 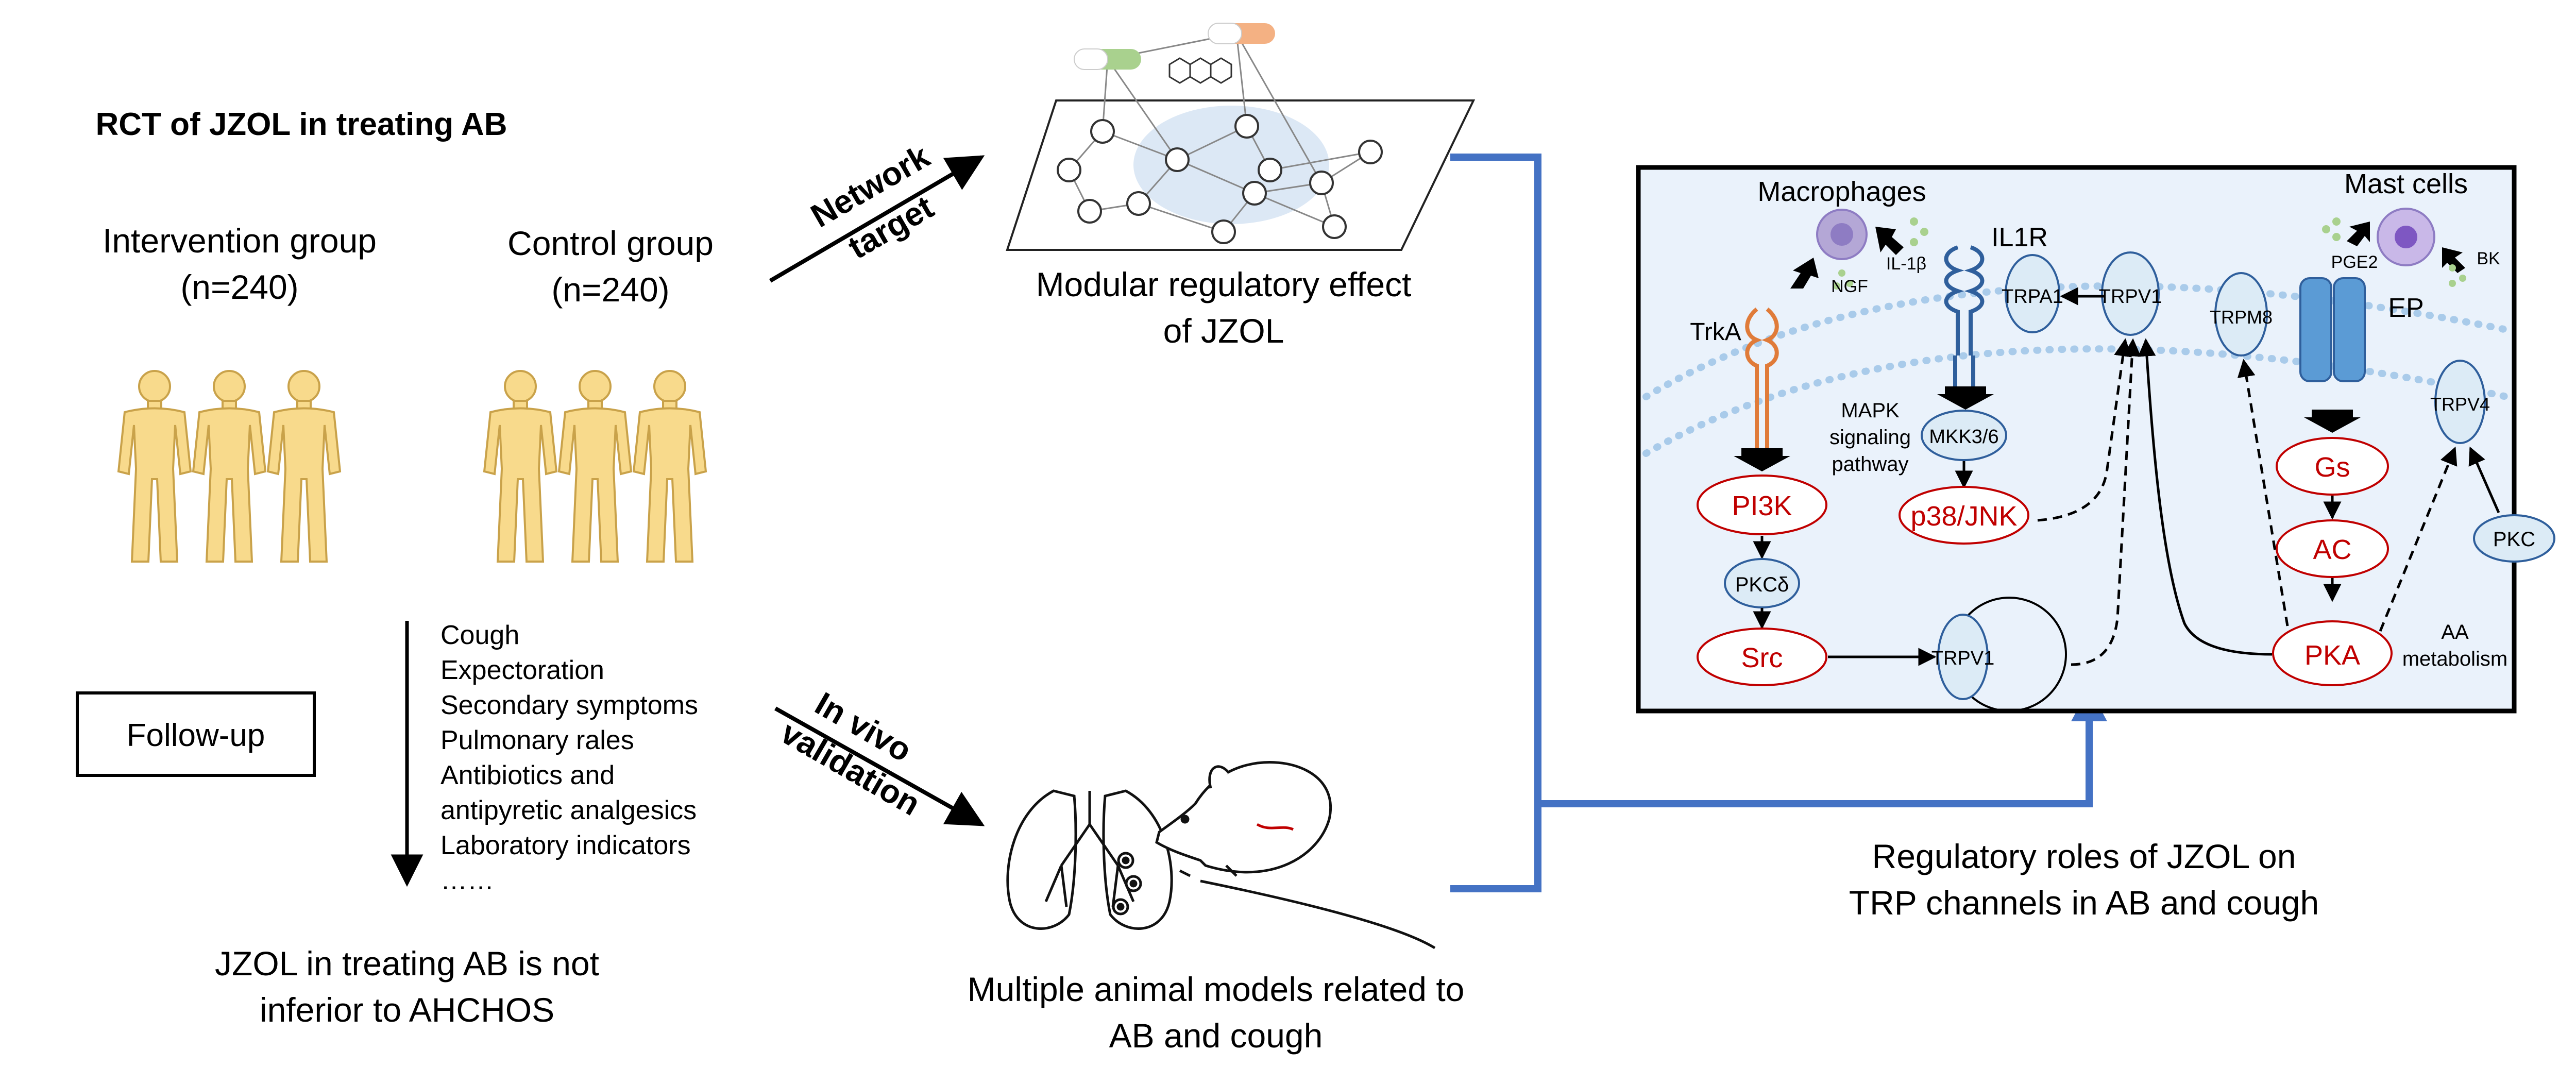 I want to click on trpv4-channel, so click(x=2460, y=402).